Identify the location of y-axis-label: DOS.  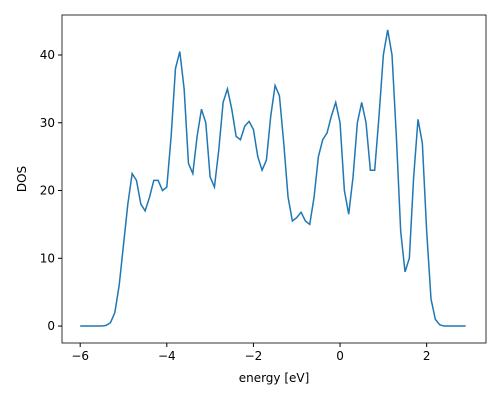
(22, 179).